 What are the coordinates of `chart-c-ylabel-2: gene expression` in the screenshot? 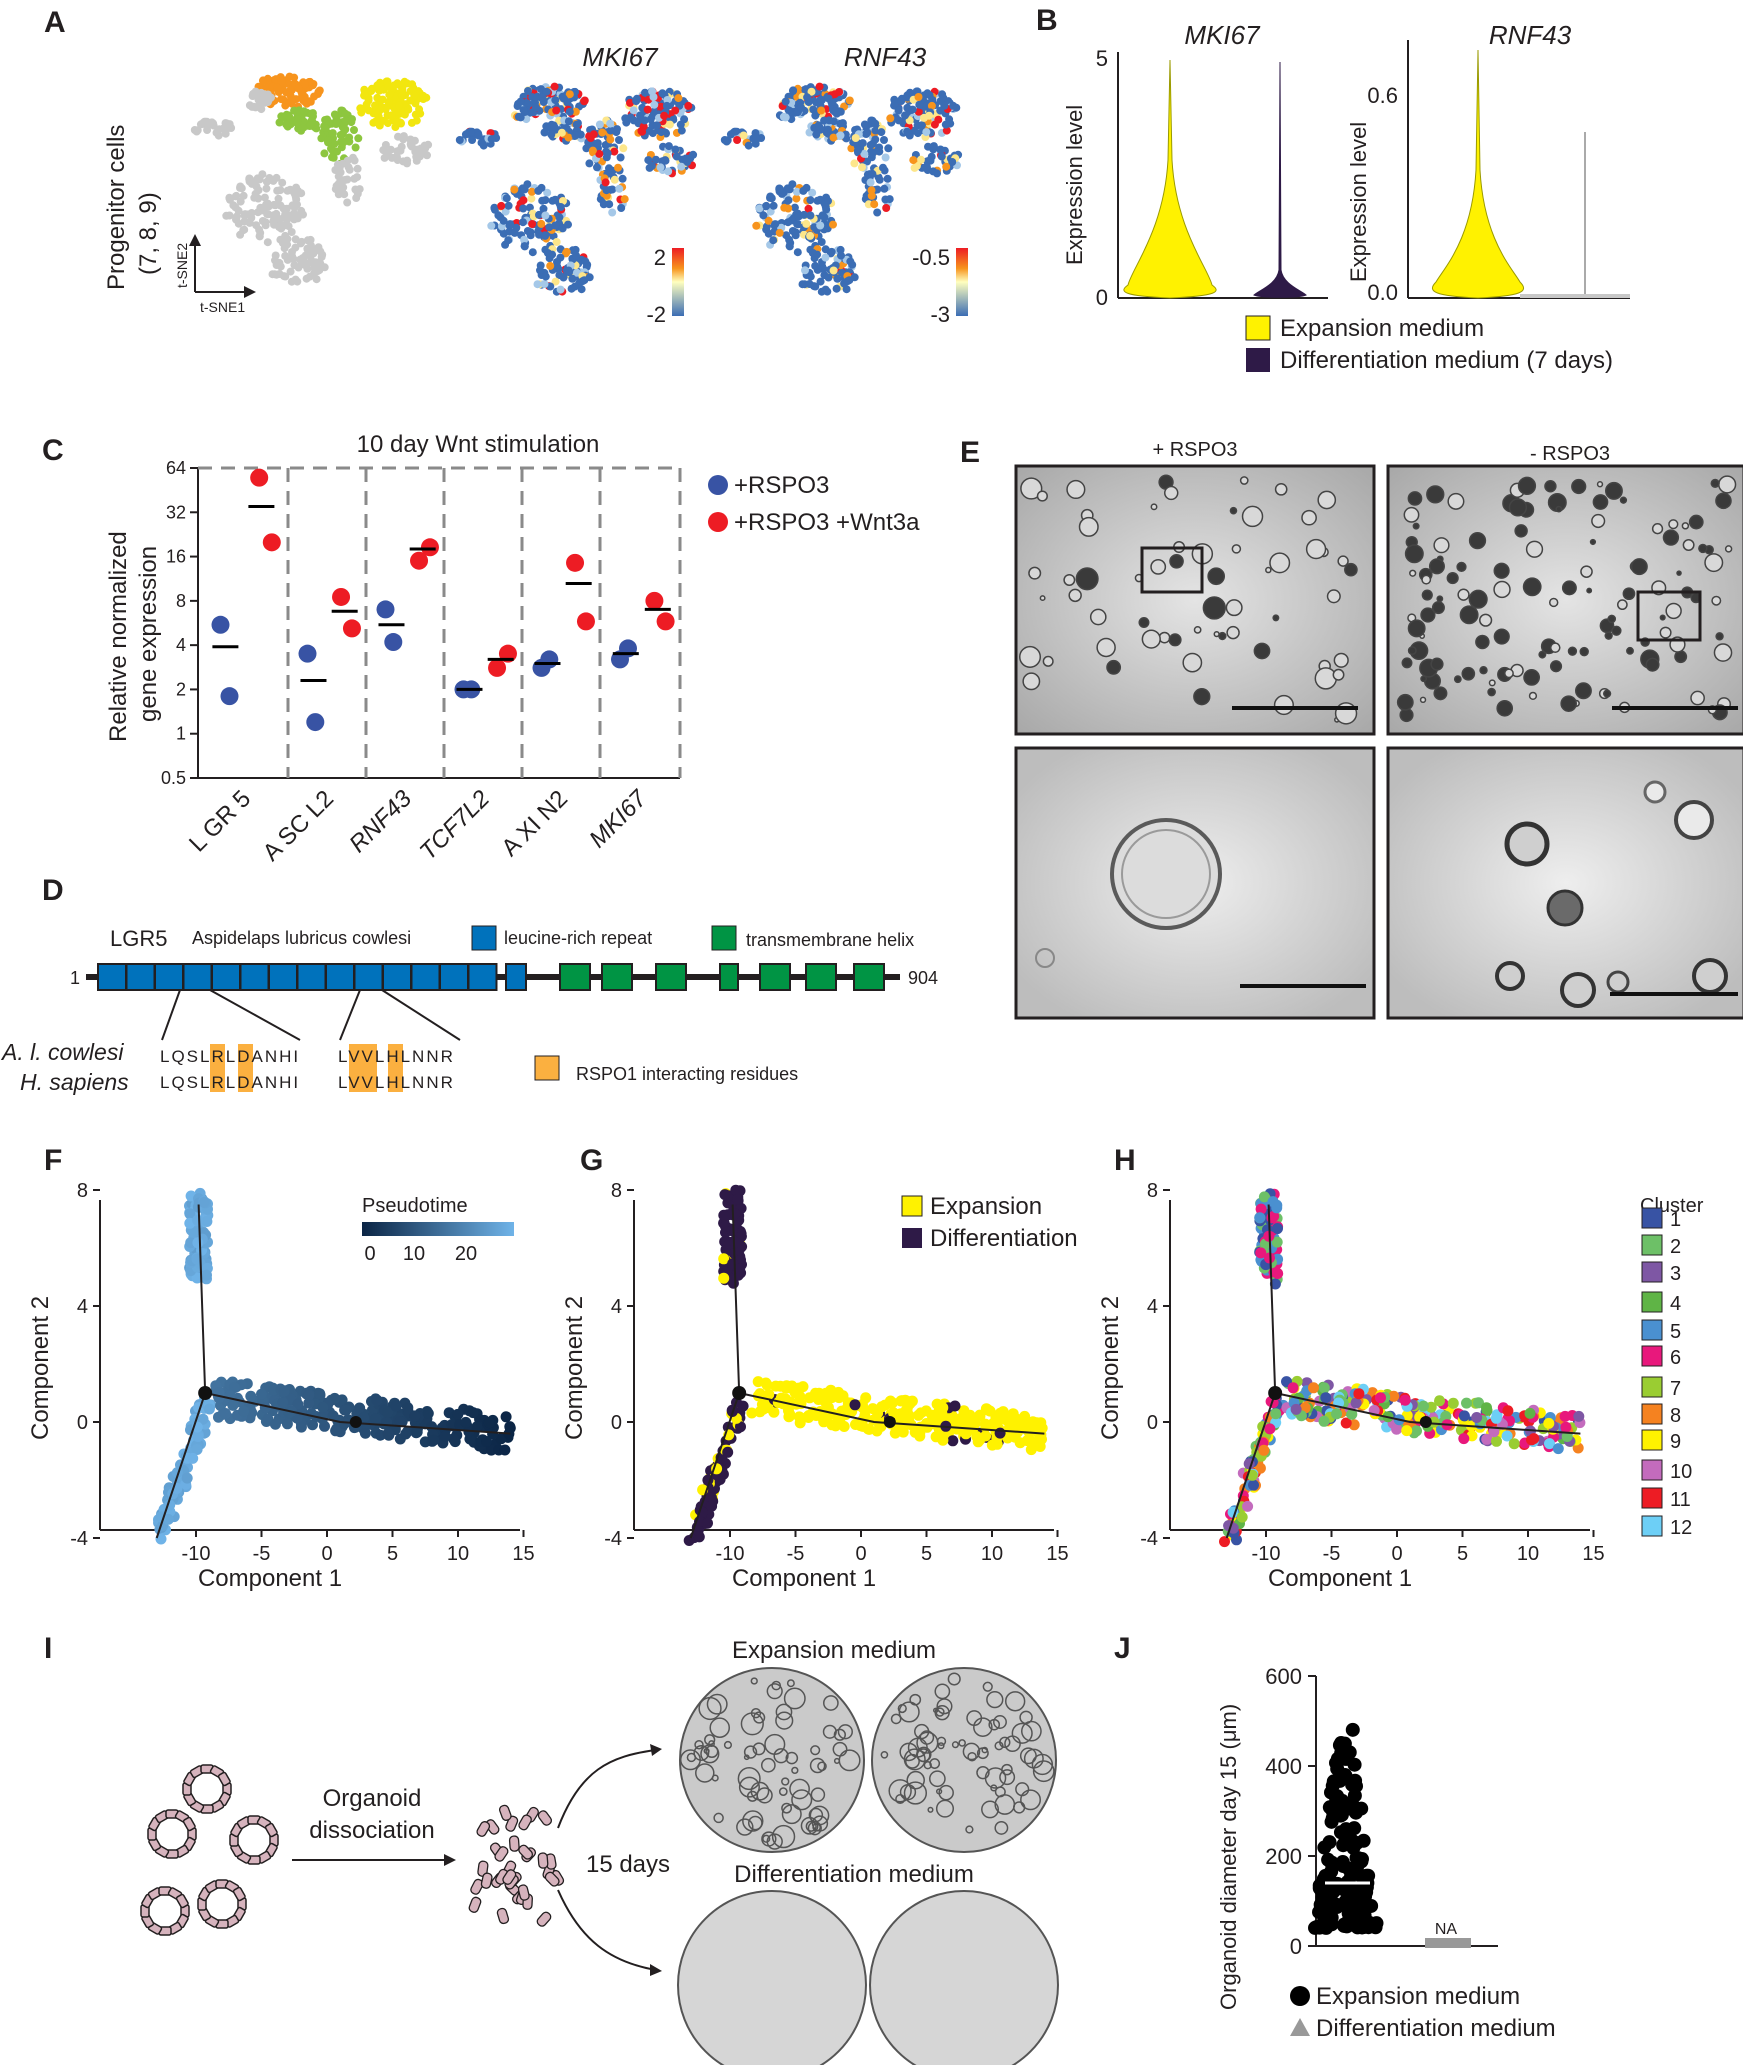 It's located at (148, 634).